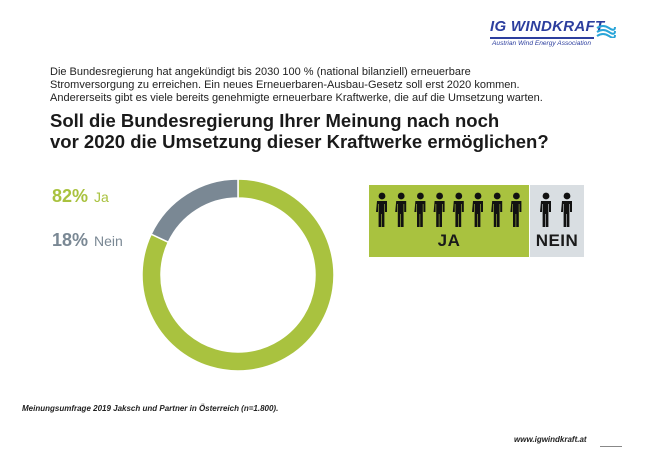  I want to click on donut-slice-ja, so click(238, 275).